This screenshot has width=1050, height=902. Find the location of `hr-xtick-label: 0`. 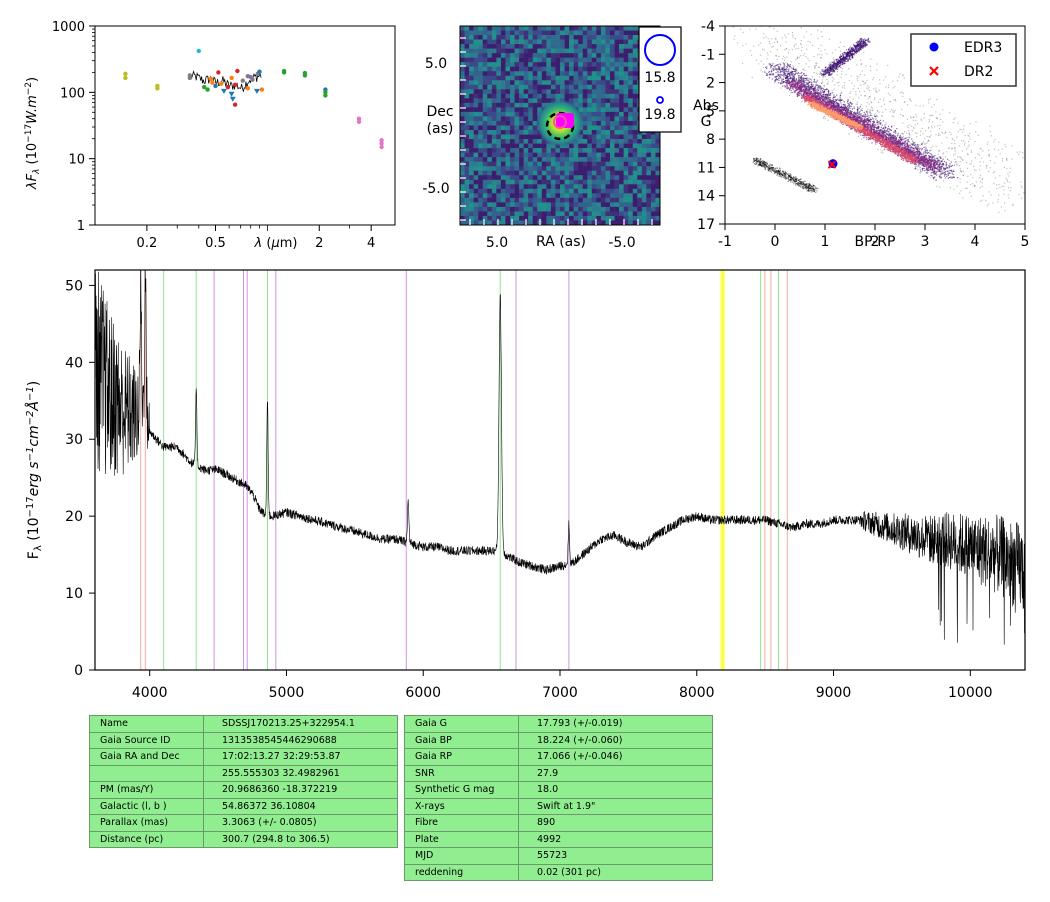

hr-xtick-label: 0 is located at coordinates (775, 242).